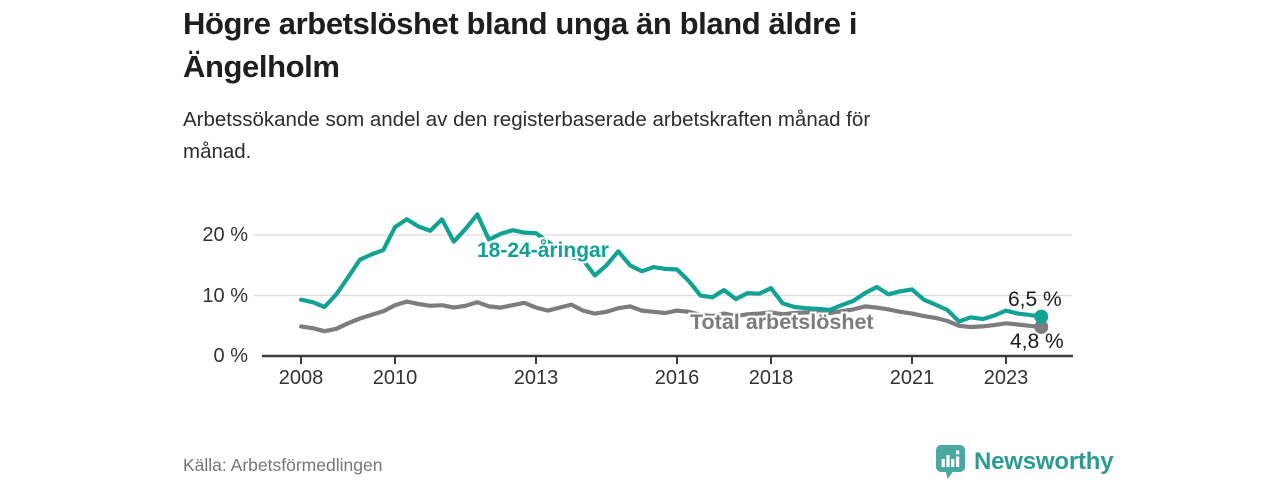 This screenshot has height=480, width=1280. Describe the element at coordinates (230, 356) in the screenshot. I see `y-axis-label-0: 0 %` at that location.